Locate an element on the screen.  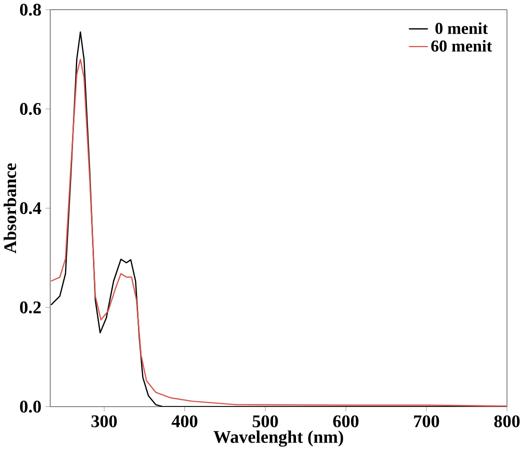
legend-label: 0 menit is located at coordinates (461, 28).